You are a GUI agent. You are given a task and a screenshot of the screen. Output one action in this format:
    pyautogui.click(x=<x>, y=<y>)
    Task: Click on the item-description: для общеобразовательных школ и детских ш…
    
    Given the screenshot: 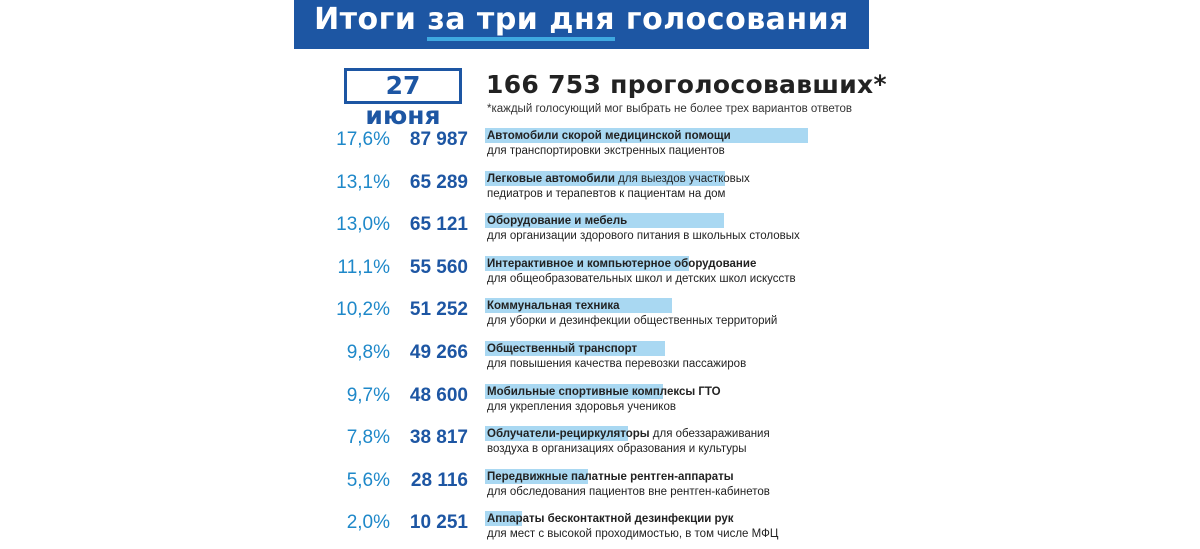 What is the action you would take?
    pyautogui.click(x=641, y=278)
    